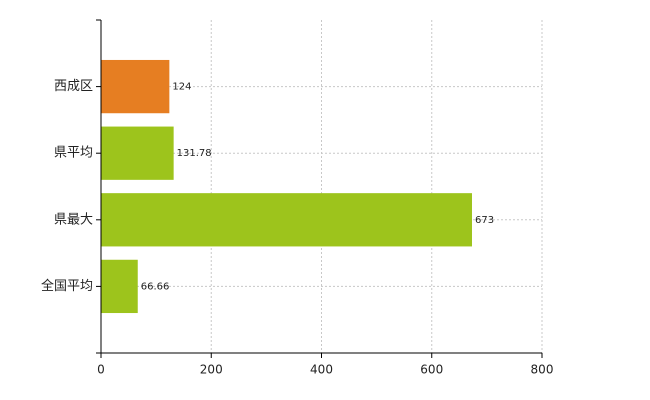 The height and width of the screenshot is (400, 650). I want to click on value-label: 131.78, so click(194, 153).